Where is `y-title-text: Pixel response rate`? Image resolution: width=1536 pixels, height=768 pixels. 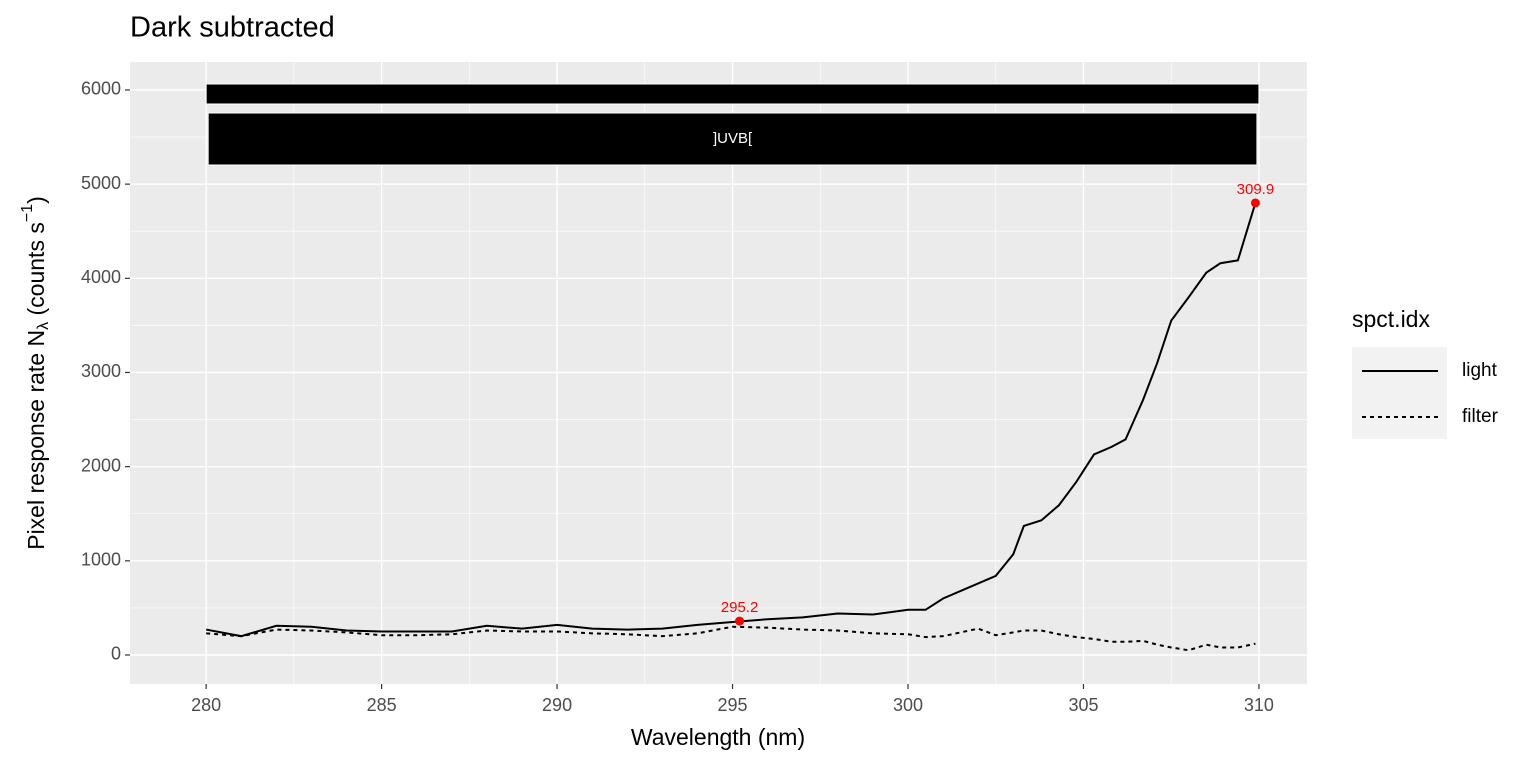
y-title-text: Pixel response rate is located at coordinates (36, 447).